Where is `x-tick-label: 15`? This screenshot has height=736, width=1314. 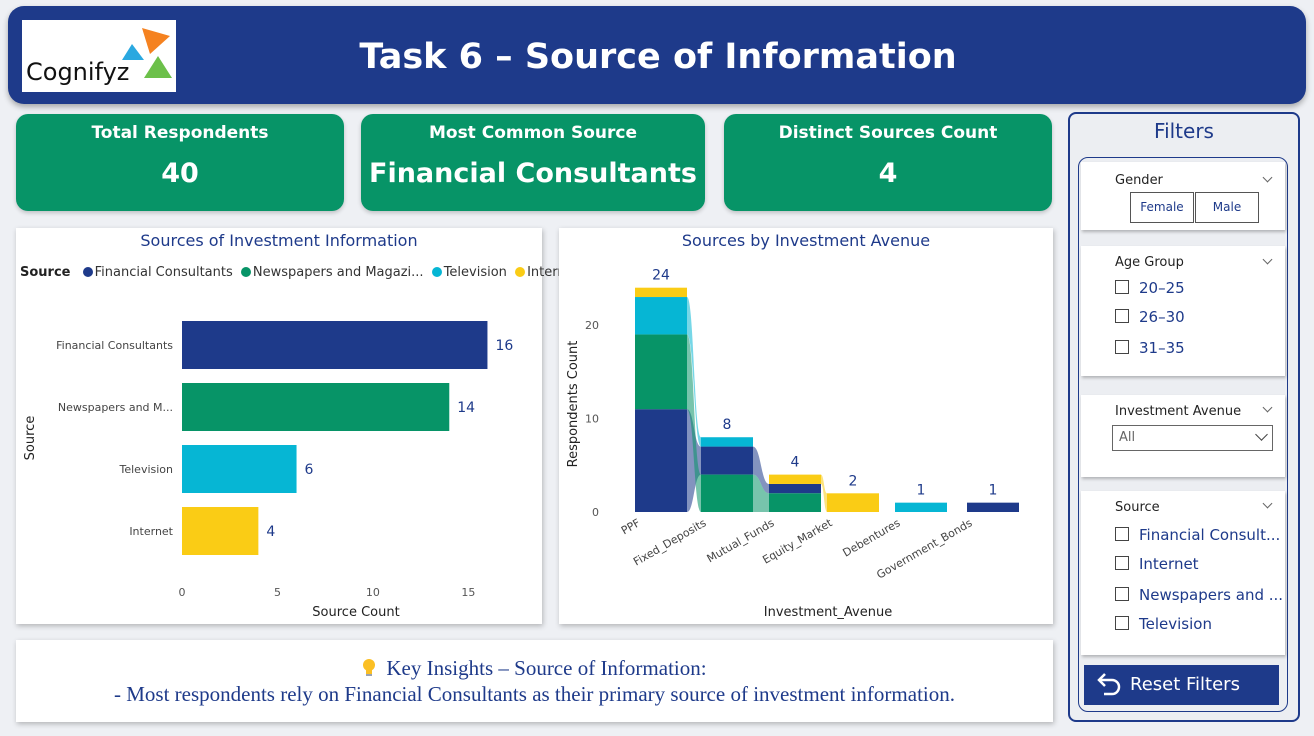 x-tick-label: 15 is located at coordinates (468, 592).